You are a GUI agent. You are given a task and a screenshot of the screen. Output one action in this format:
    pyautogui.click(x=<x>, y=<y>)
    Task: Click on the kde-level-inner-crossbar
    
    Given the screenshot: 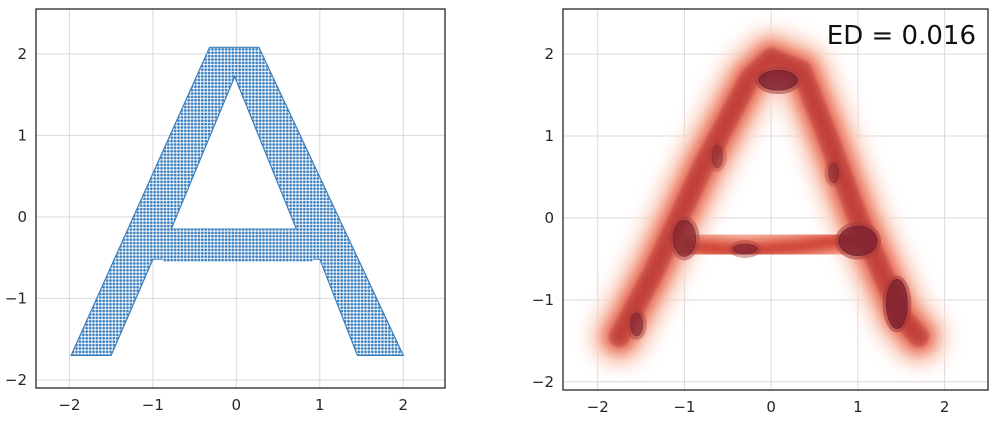 What is the action you would take?
    pyautogui.click(x=773, y=245)
    